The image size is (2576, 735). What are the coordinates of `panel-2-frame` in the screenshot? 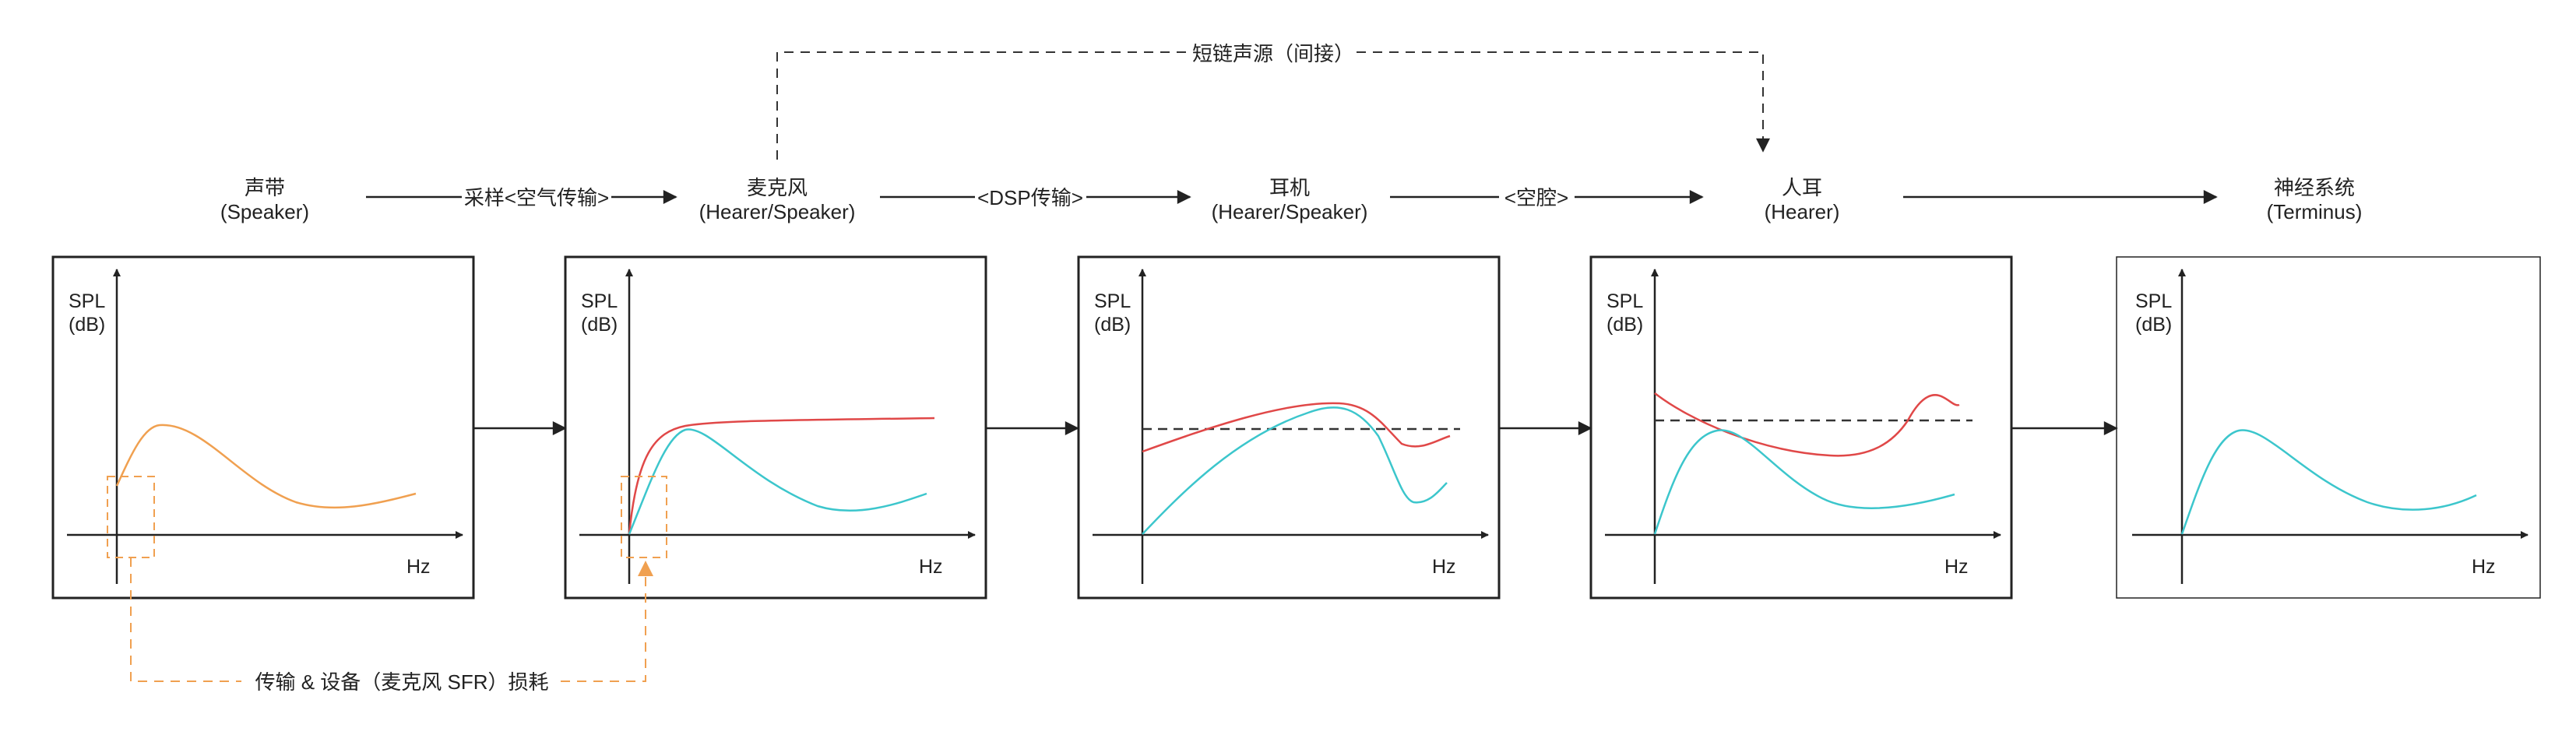 It's located at (775, 427).